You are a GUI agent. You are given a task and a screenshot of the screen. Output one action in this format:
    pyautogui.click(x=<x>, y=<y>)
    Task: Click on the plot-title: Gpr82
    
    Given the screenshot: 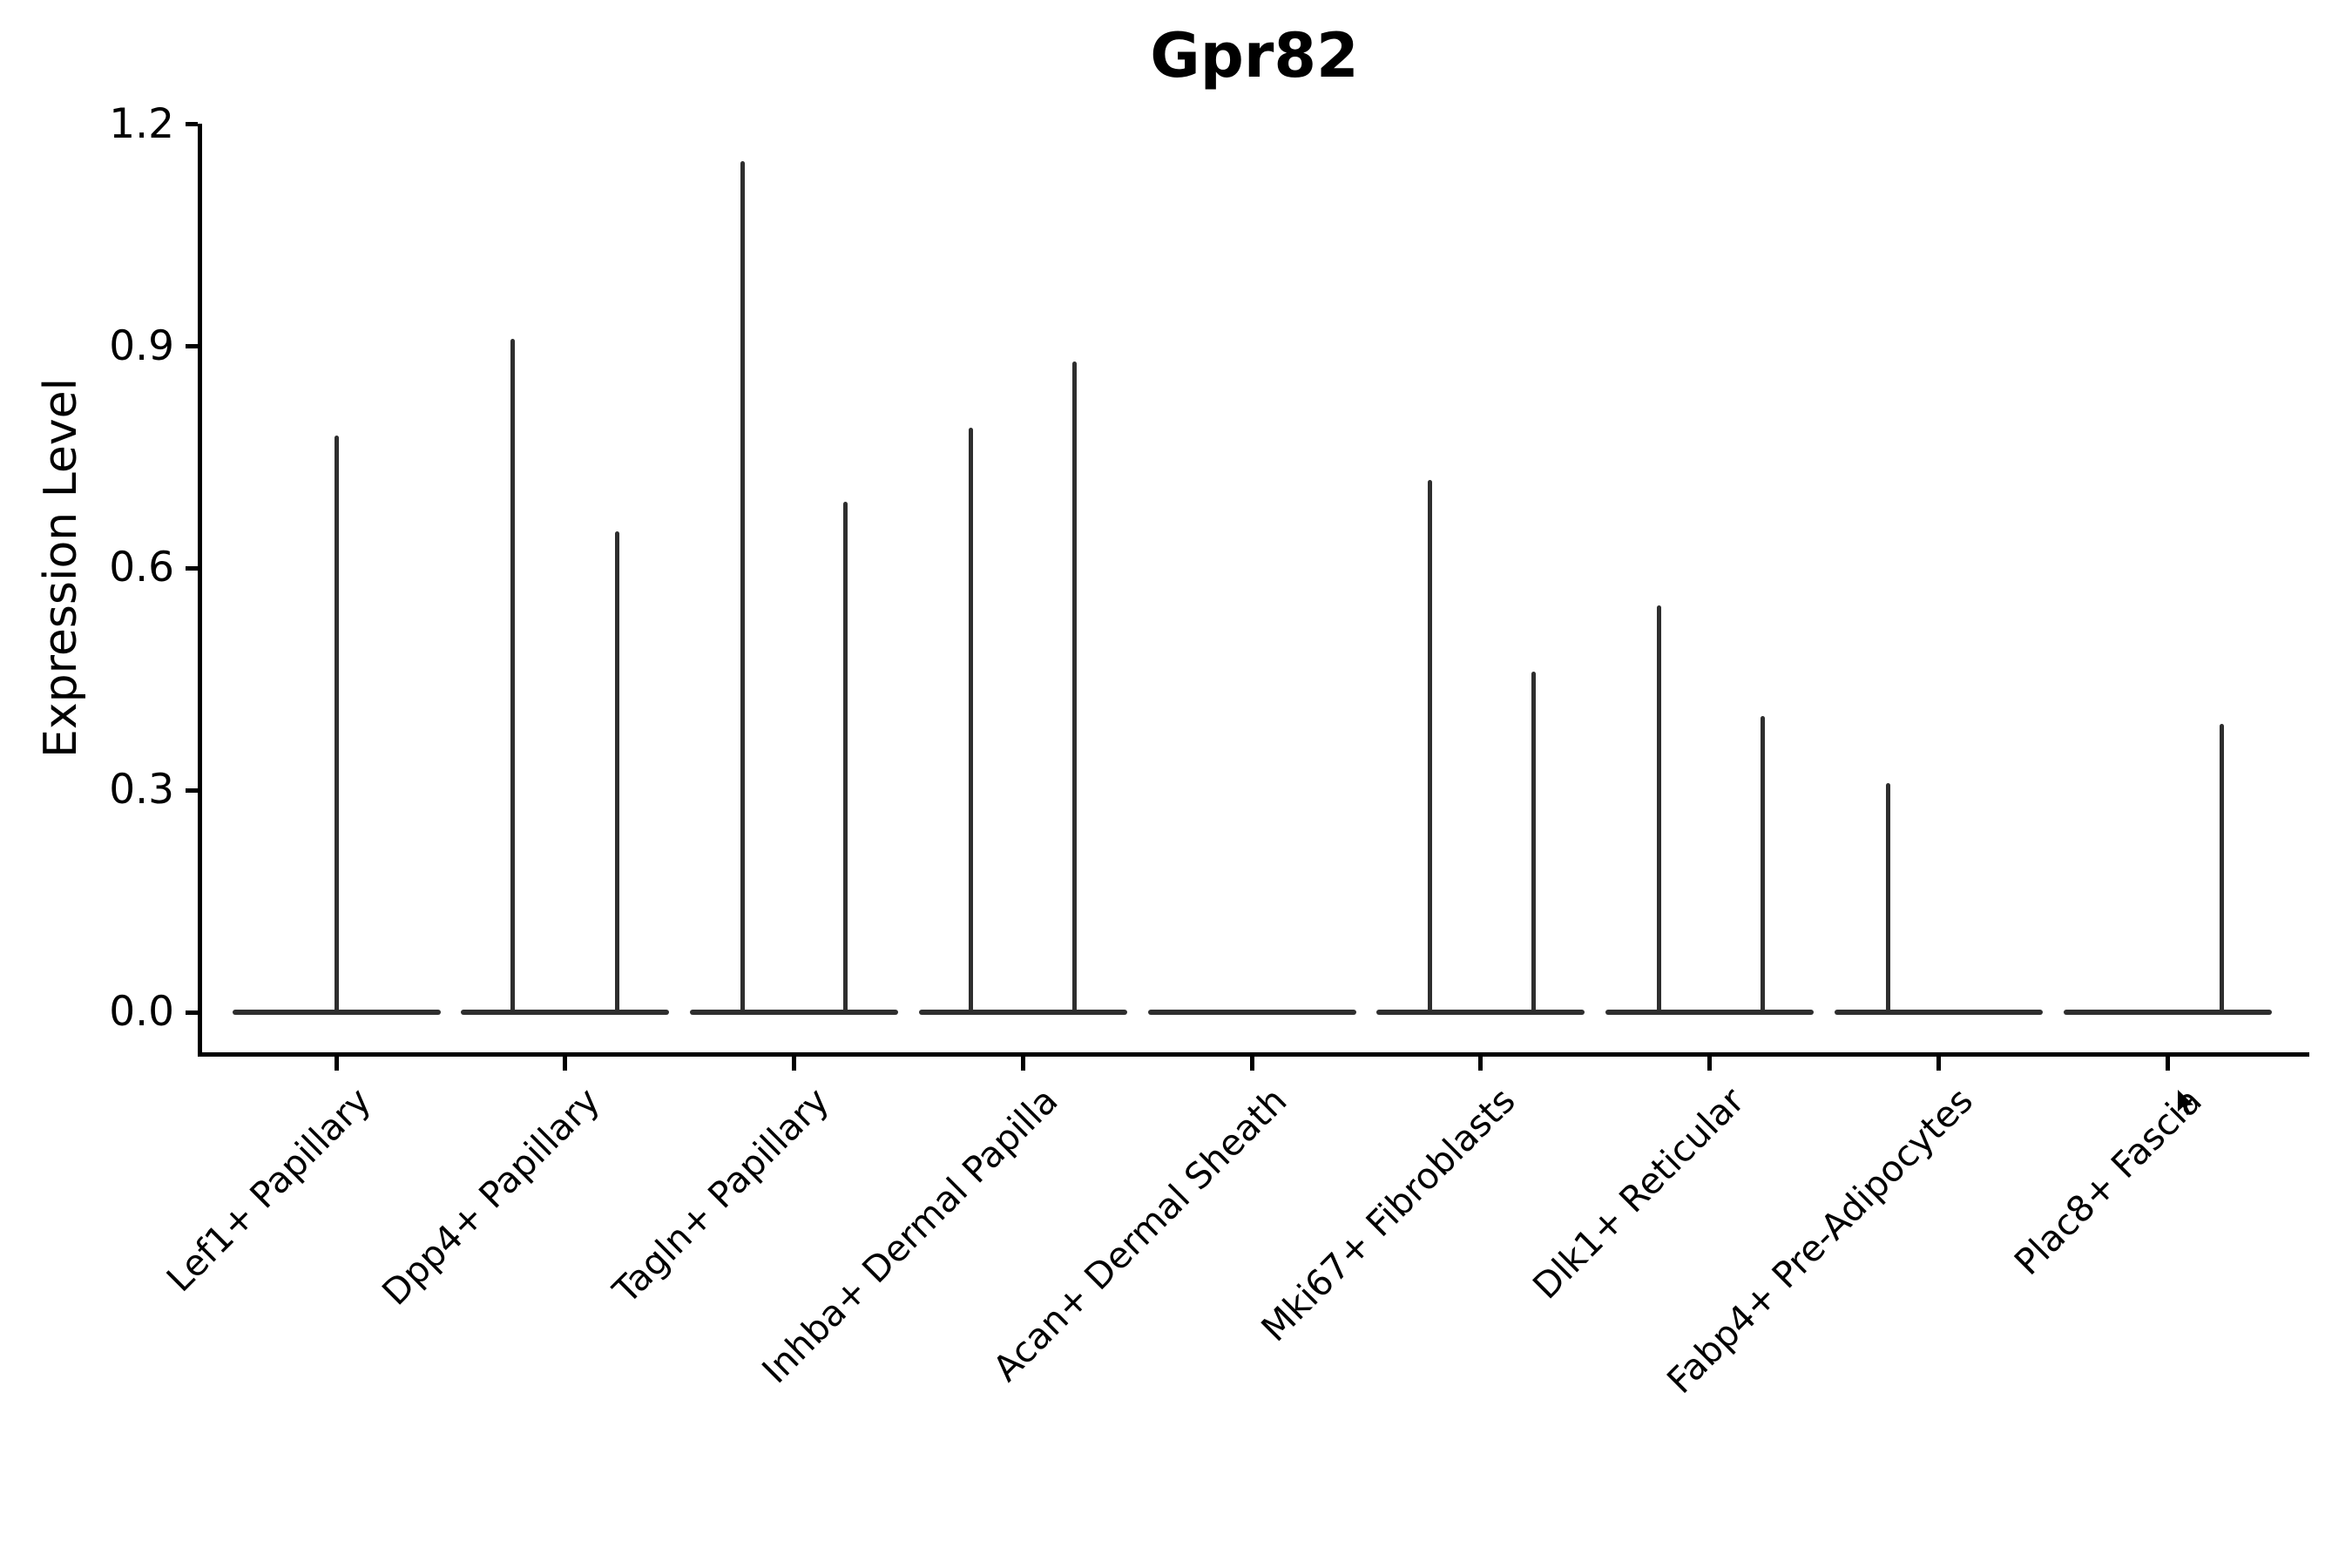 What is the action you would take?
    pyautogui.click(x=1254, y=56)
    